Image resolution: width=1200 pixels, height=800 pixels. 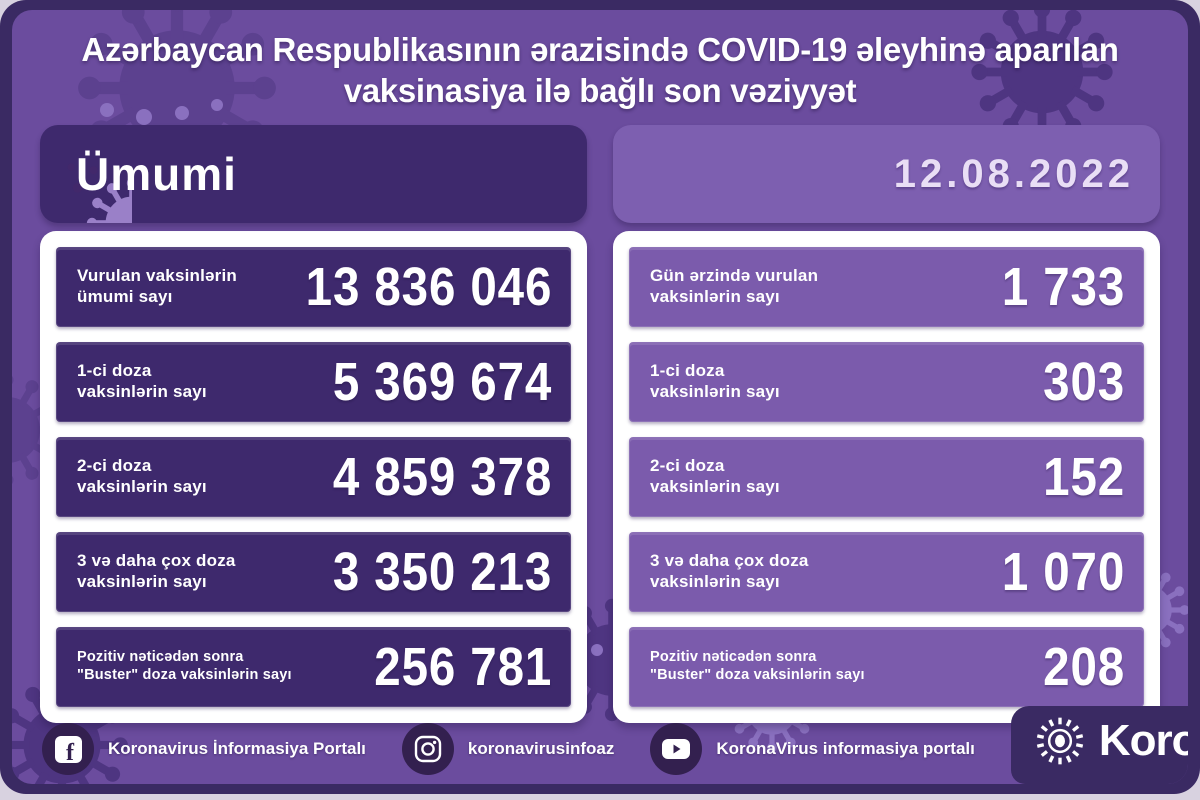 I want to click on stat-value: 256 781, so click(x=463, y=667).